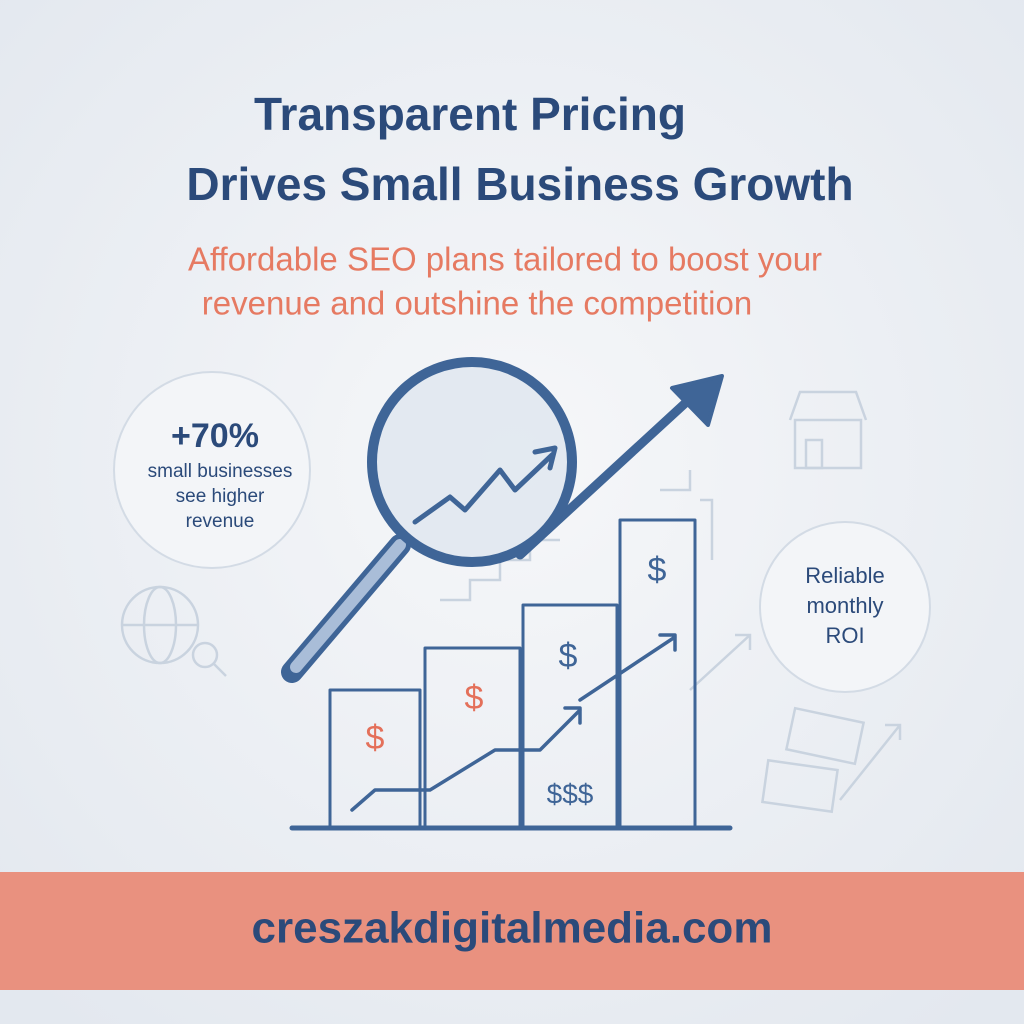  What do you see at coordinates (570, 793) in the screenshot?
I see `bar-label: $$$` at bounding box center [570, 793].